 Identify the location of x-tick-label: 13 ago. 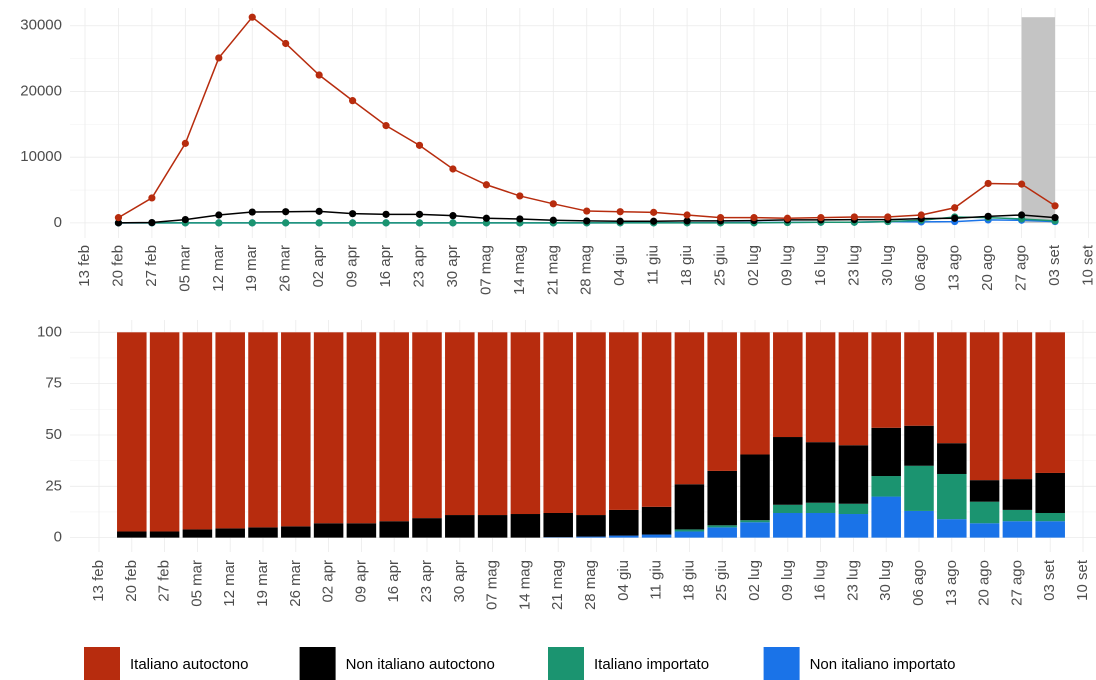
(951, 583).